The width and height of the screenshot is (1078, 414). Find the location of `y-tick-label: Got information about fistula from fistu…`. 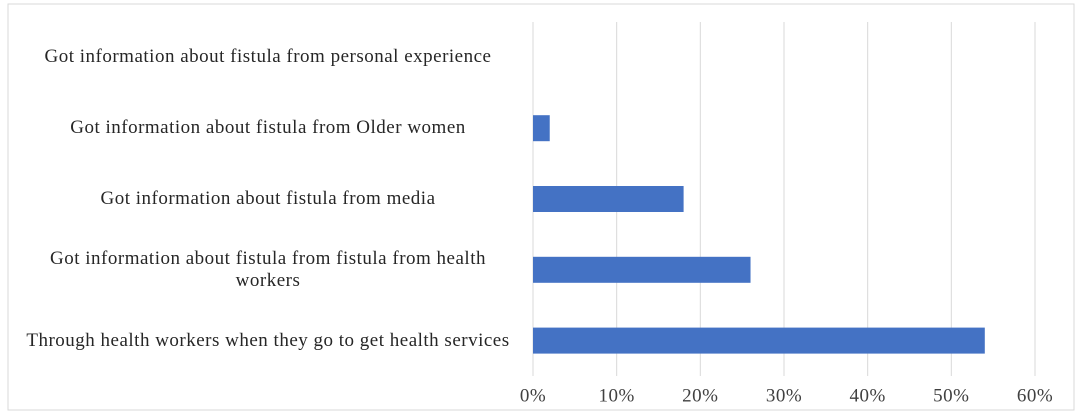

y-tick-label: Got information about fistula from fistu… is located at coordinates (268, 269).